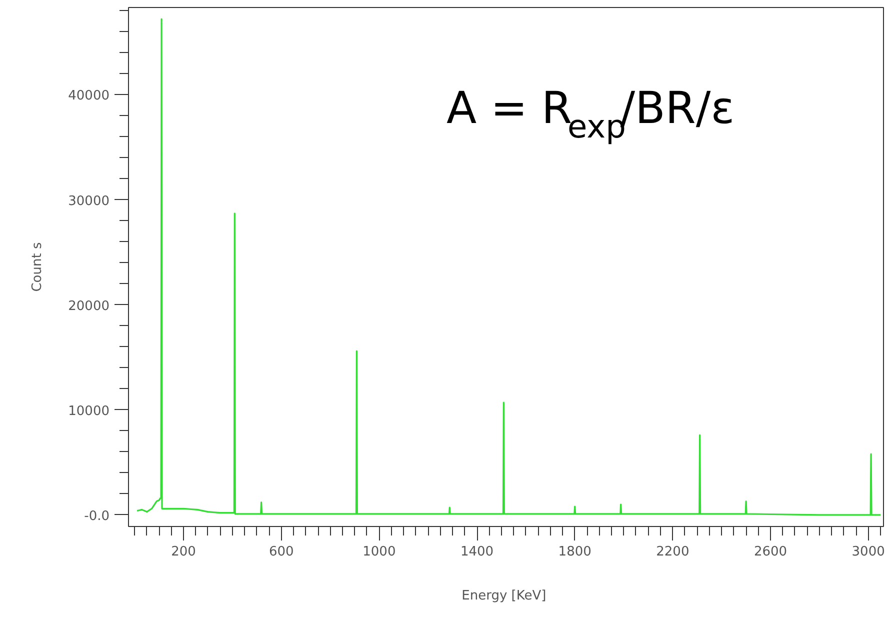 Image resolution: width=895 pixels, height=626 pixels. I want to click on x-tick-label: 1400, so click(477, 552).